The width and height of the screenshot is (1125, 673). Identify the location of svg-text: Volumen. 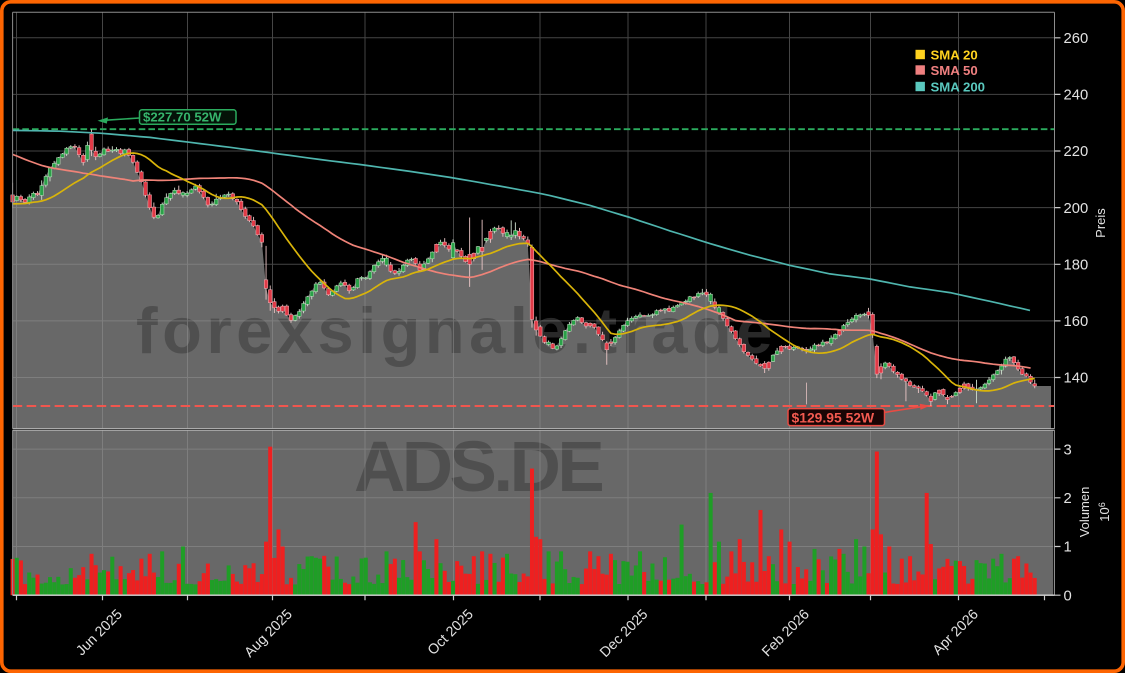
(1084, 512).